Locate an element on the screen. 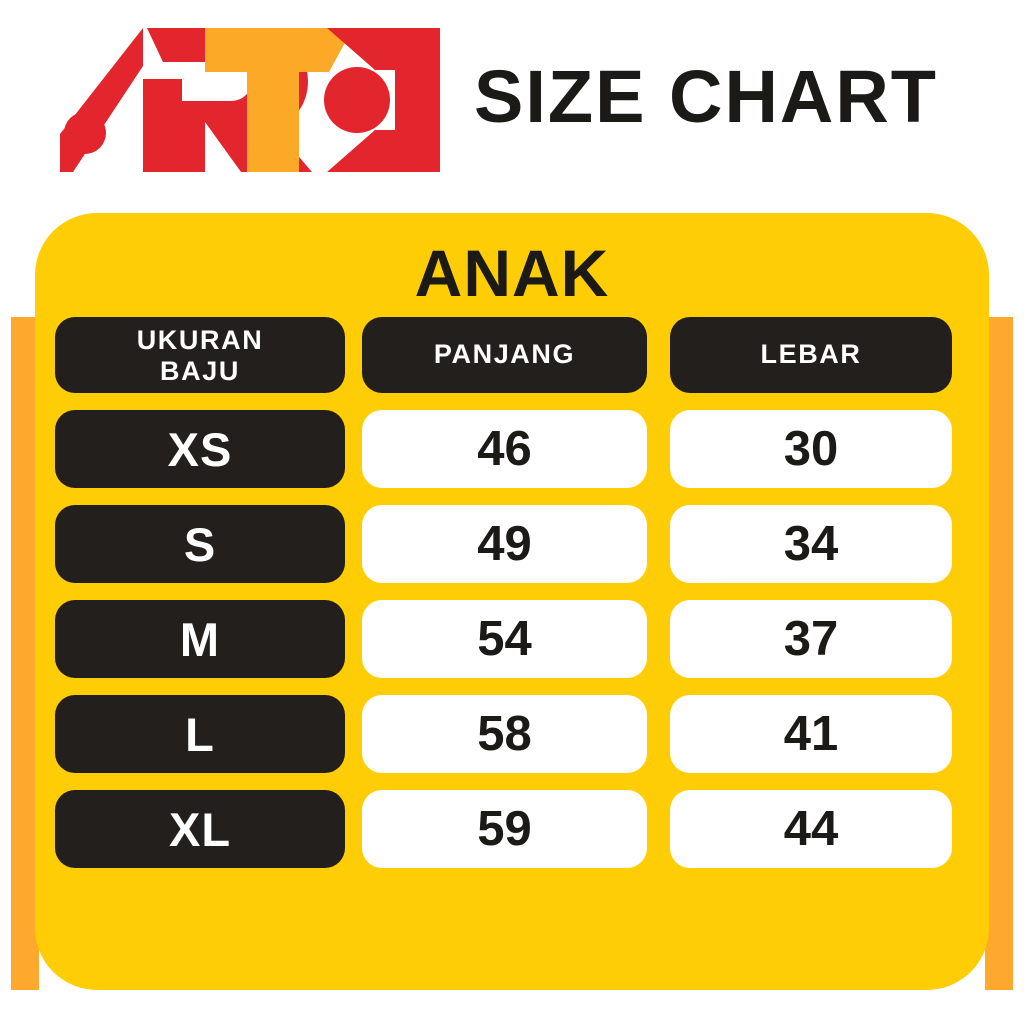 The image size is (1024, 1024). table-row: XS 46 30 is located at coordinates (512, 449).